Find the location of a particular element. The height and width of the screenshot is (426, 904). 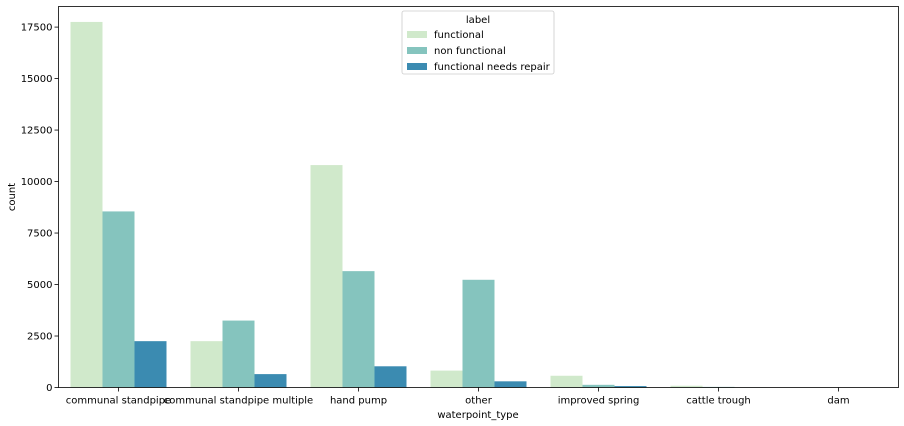

y-tick-label: 12500 is located at coordinates (37, 131).